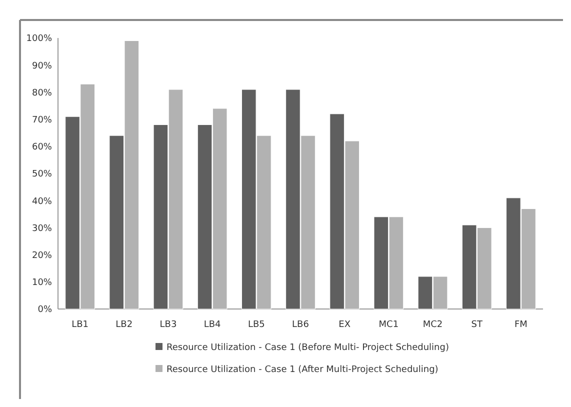  What do you see at coordinates (307, 347) in the screenshot?
I see `legend-label: Resource Utilization - Case 1 (Before Multi- Project Scheduling)` at bounding box center [307, 347].